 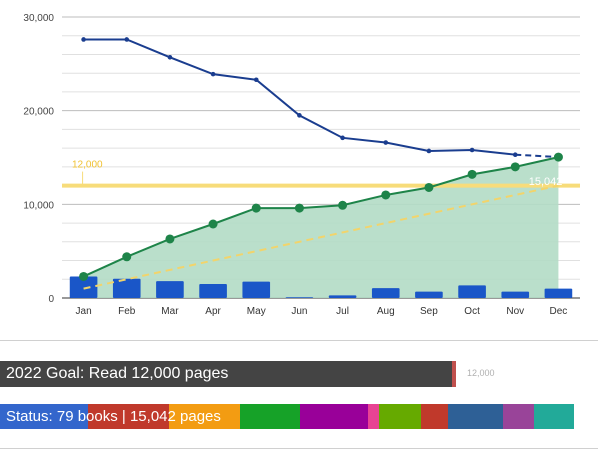 I want to click on x-tick-label: Oct, so click(x=472, y=311).